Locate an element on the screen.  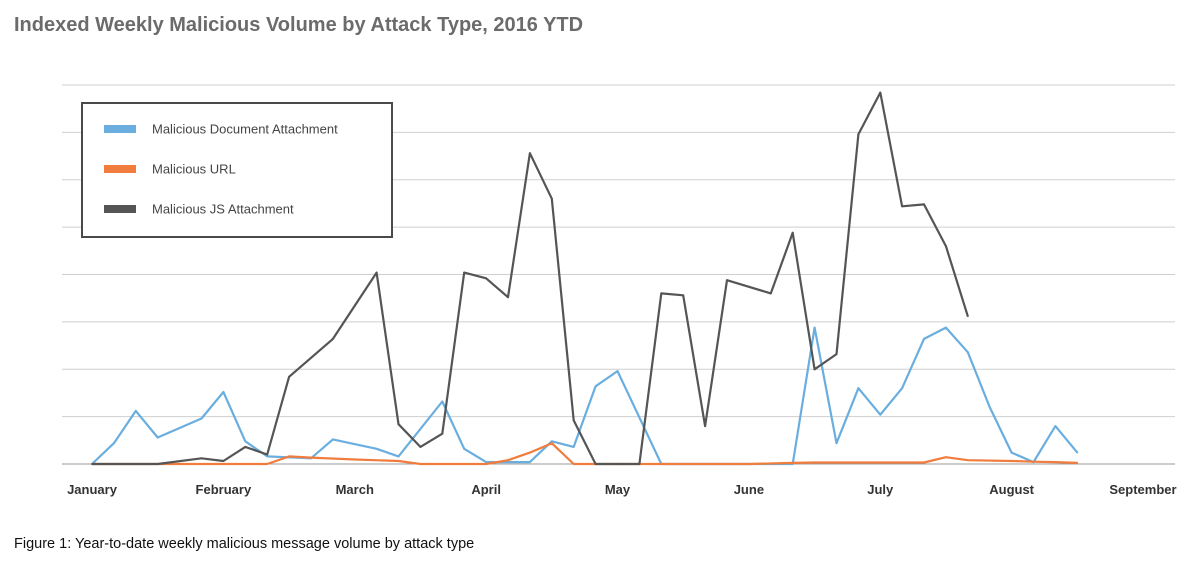
x-tick-label: August is located at coordinates (1011, 489).